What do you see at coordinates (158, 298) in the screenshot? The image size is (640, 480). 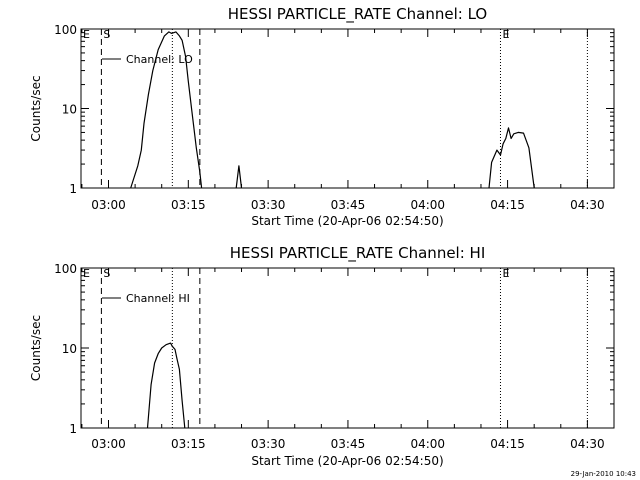 I see `legend-label: Channel: HI` at bounding box center [158, 298].